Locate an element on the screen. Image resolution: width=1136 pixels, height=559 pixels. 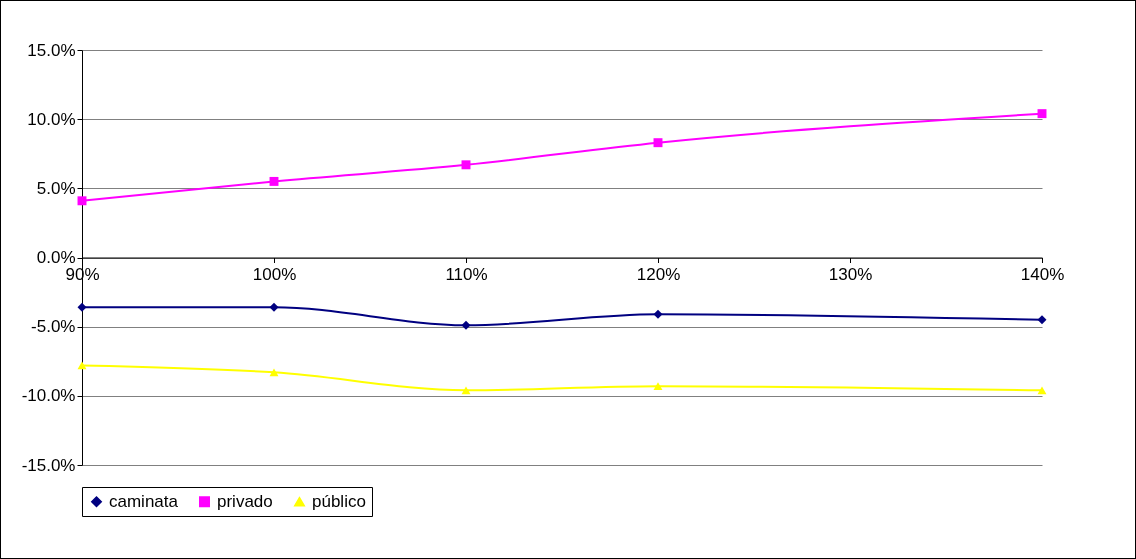
y-tick-label: 15.0% is located at coordinates (51, 50).